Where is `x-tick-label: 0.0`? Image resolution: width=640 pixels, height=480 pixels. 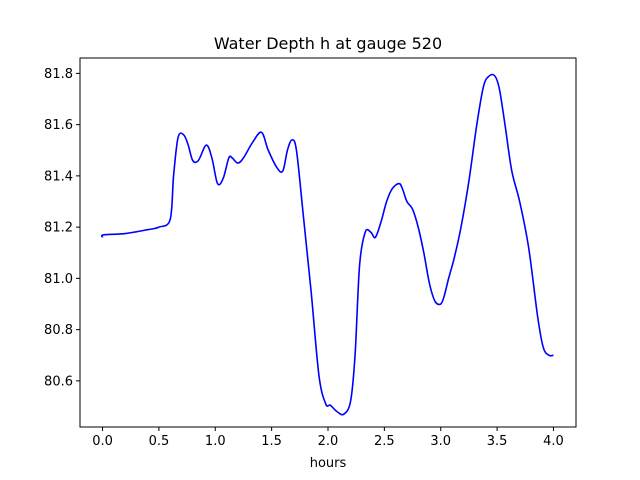 x-tick-label: 0.0 is located at coordinates (102, 441).